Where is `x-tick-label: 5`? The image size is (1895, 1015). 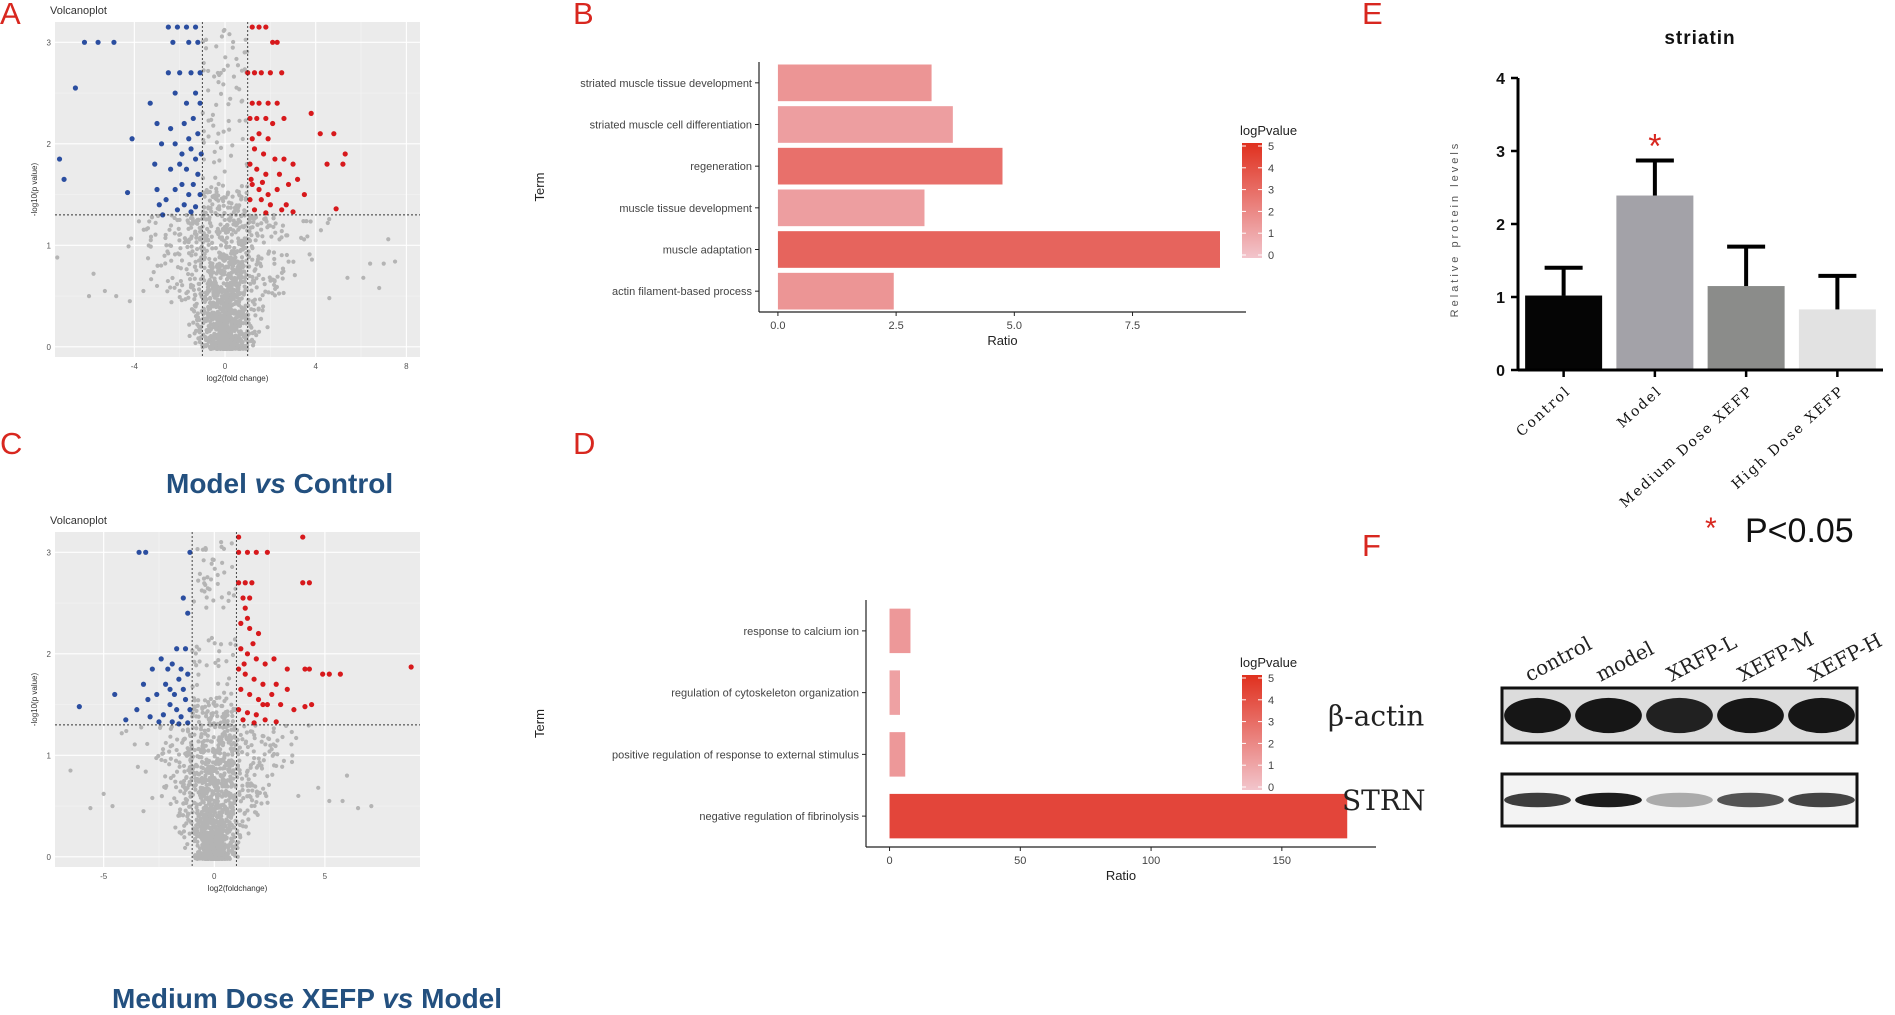 x-tick-label: 5 is located at coordinates (325, 876).